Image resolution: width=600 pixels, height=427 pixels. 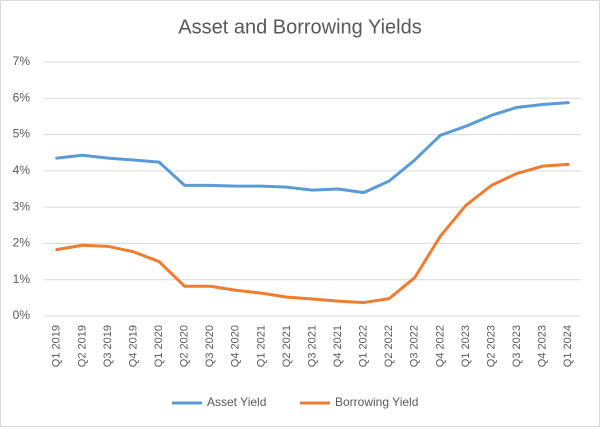 I want to click on x-tick-label: Q1 2022, so click(x=364, y=346).